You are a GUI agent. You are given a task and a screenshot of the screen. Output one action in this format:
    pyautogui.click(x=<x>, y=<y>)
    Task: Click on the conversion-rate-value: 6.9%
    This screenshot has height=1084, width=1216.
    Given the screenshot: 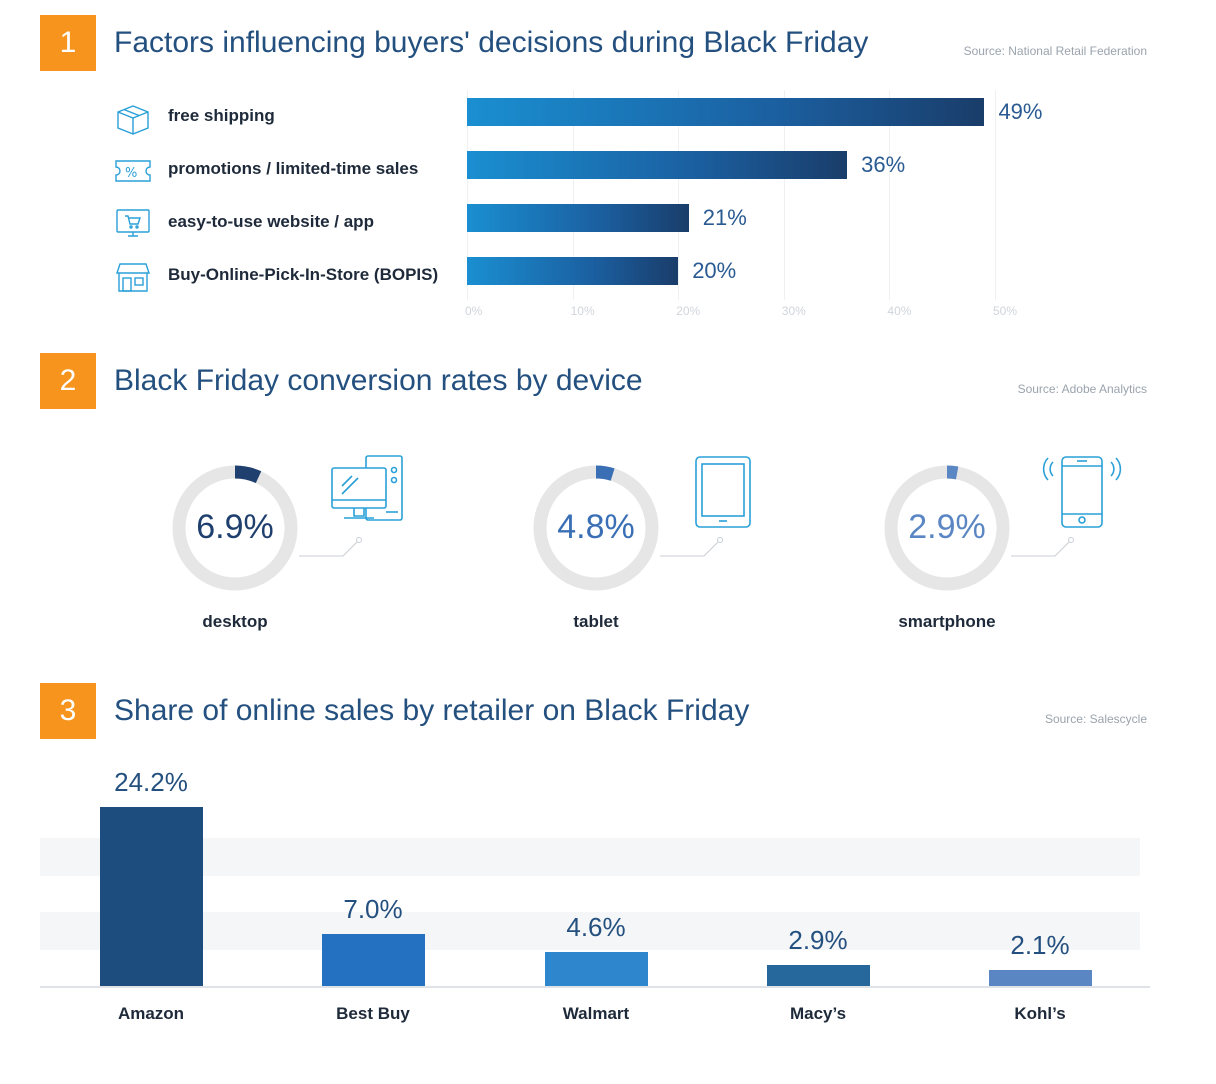 What is the action you would take?
    pyautogui.click(x=235, y=527)
    